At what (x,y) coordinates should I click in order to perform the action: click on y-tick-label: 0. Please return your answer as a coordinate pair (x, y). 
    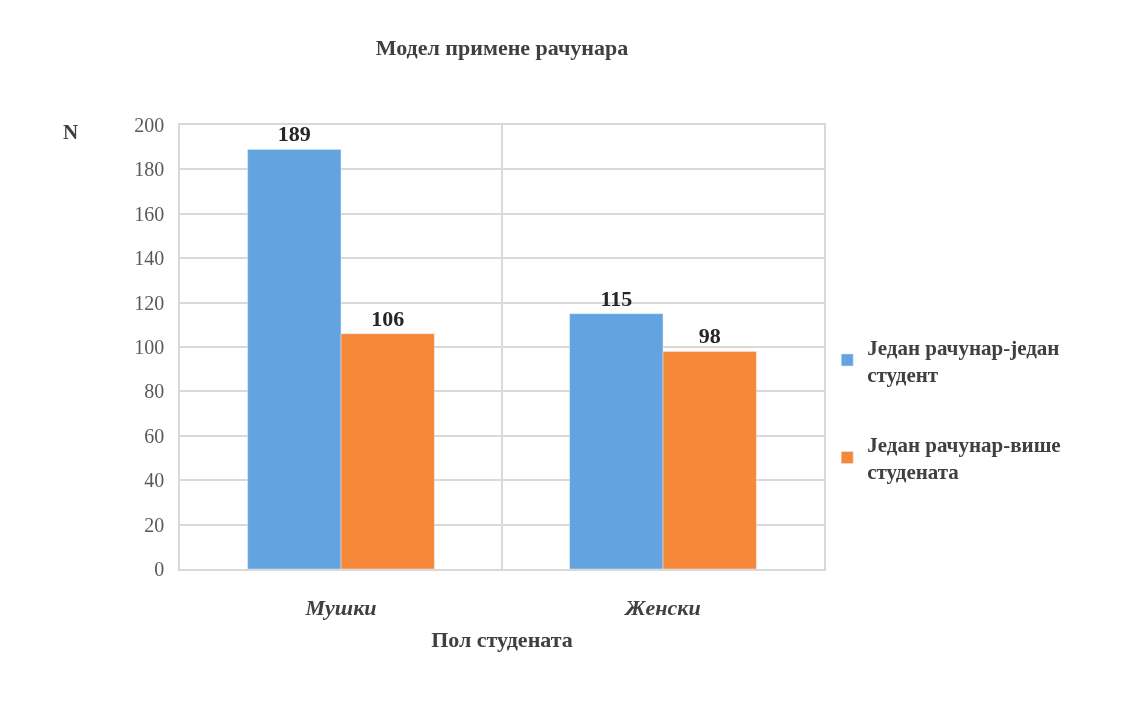
    Looking at the image, I should click on (159, 569).